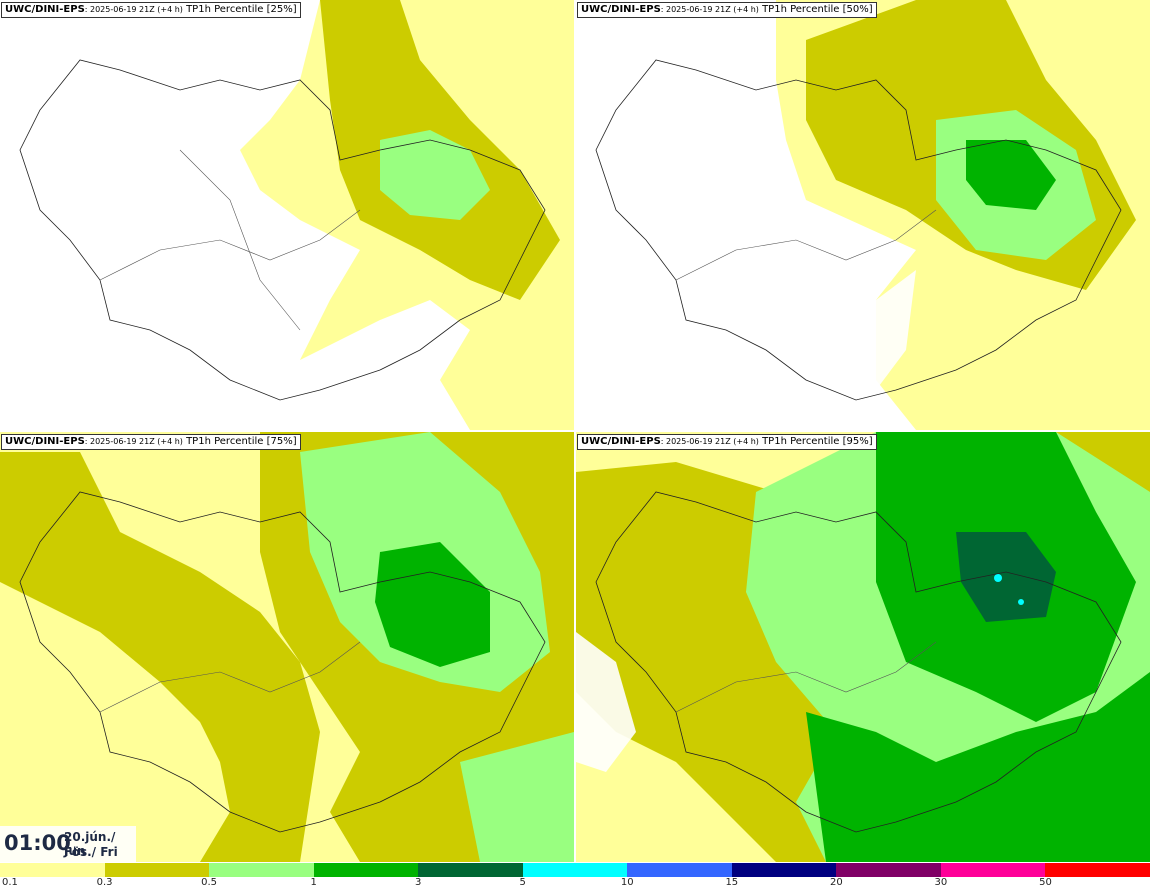  Describe the element at coordinates (817, 9) in the screenshot. I see `product-name: TP1h Percentile [50%]` at that location.